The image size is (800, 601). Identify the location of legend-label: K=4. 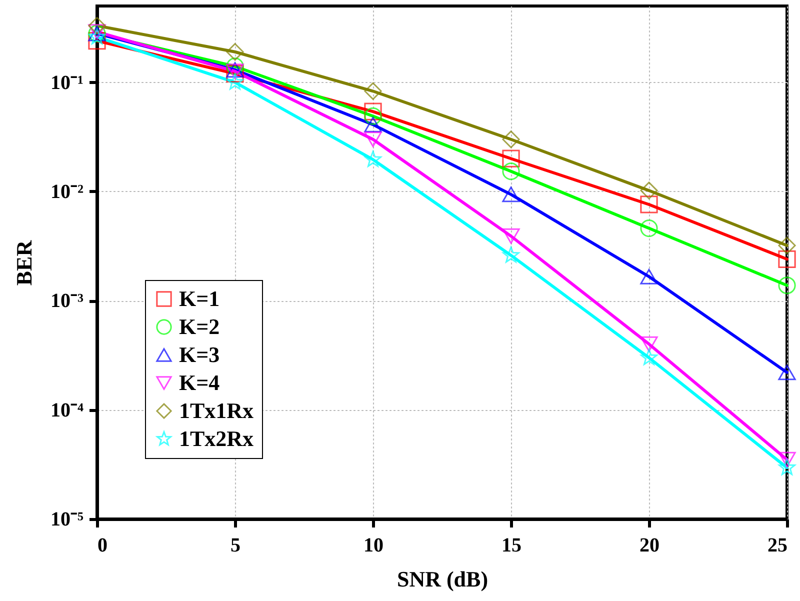
(199, 382).